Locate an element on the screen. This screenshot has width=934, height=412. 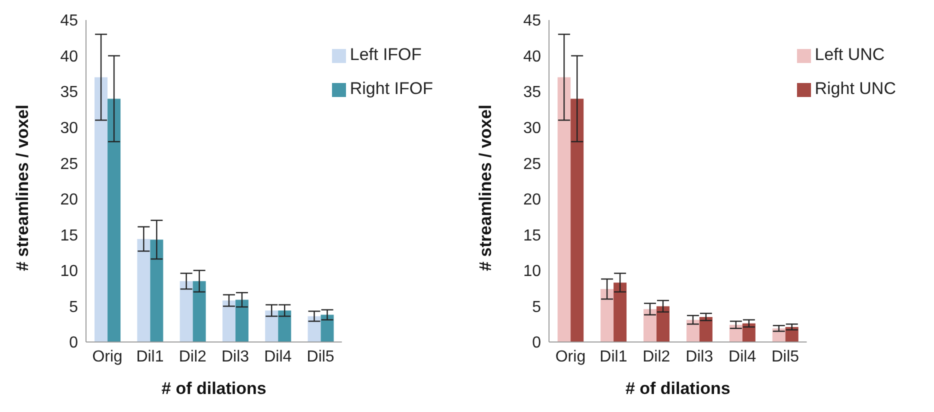
legend-label: Right IFOF is located at coordinates (391, 88).